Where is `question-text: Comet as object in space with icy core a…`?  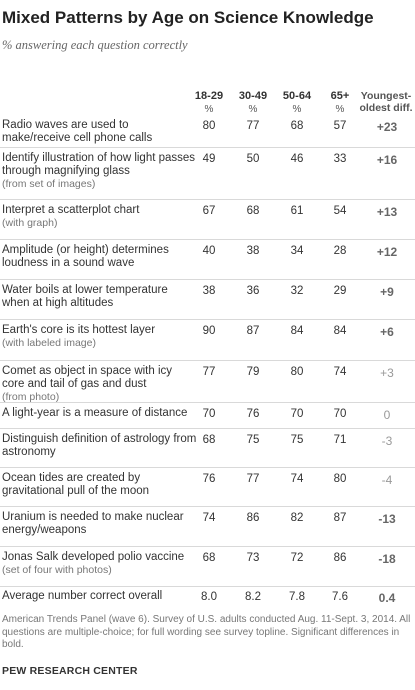 question-text: Comet as object in space with icy core a… is located at coordinates (87, 377).